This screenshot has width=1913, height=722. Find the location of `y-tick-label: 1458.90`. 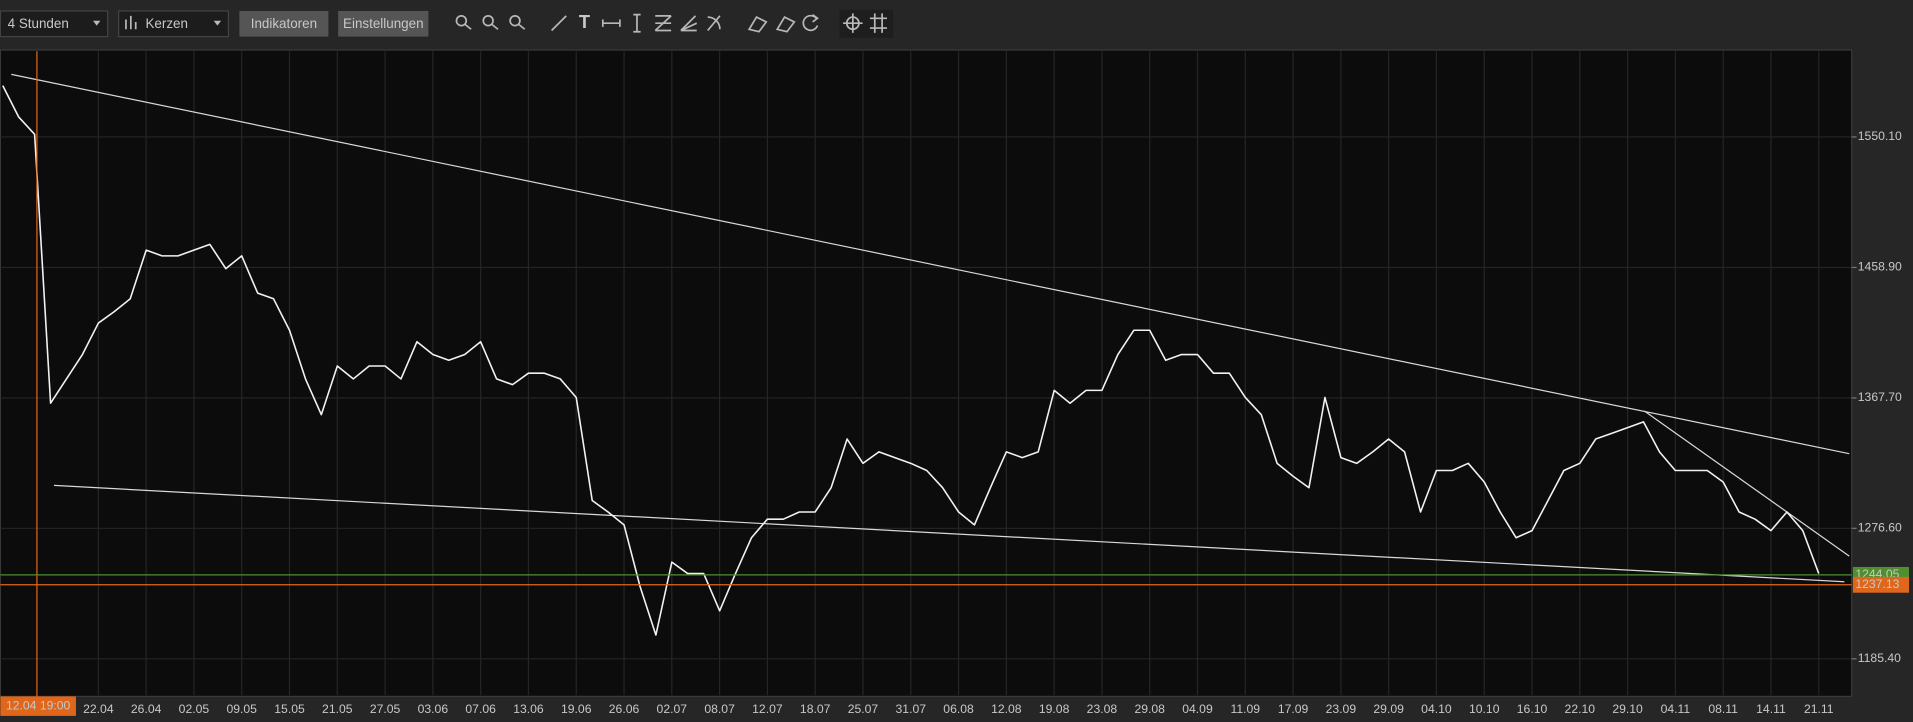

y-tick-label: 1458.90 is located at coordinates (1880, 267).